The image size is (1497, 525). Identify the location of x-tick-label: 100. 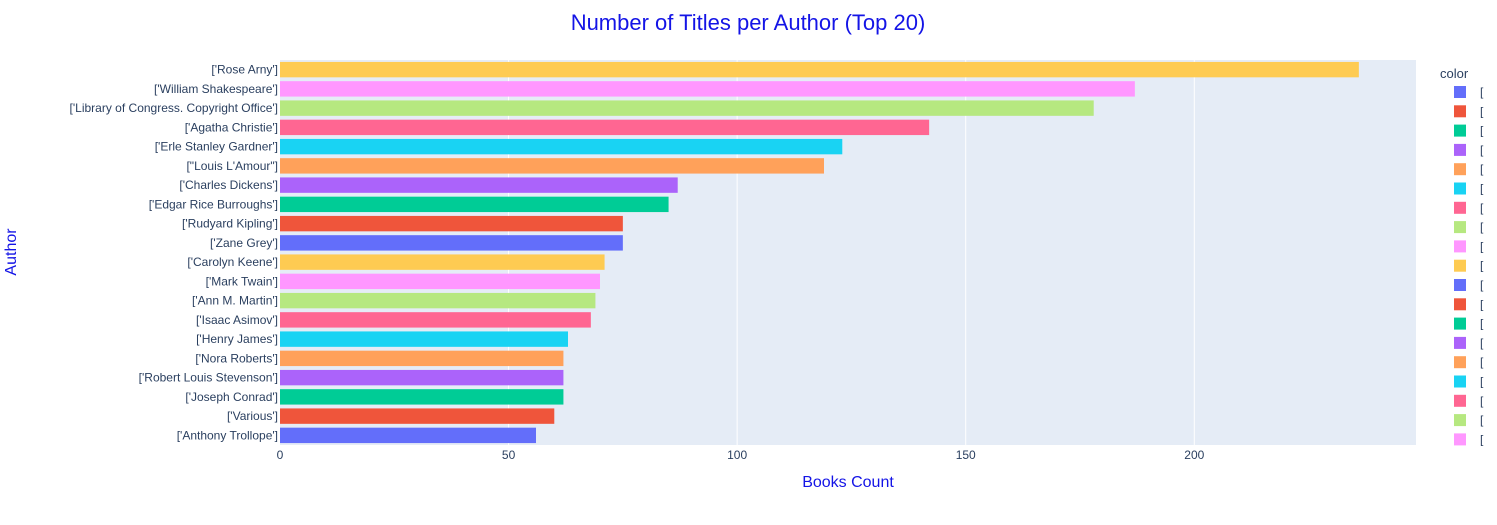
(737, 455).